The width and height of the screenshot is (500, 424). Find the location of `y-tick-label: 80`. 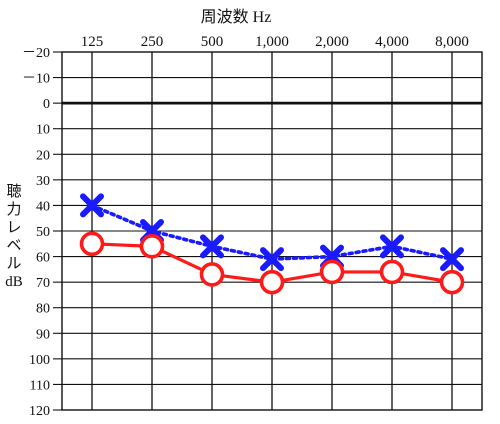

y-tick-label: 80 is located at coordinates (43, 309).